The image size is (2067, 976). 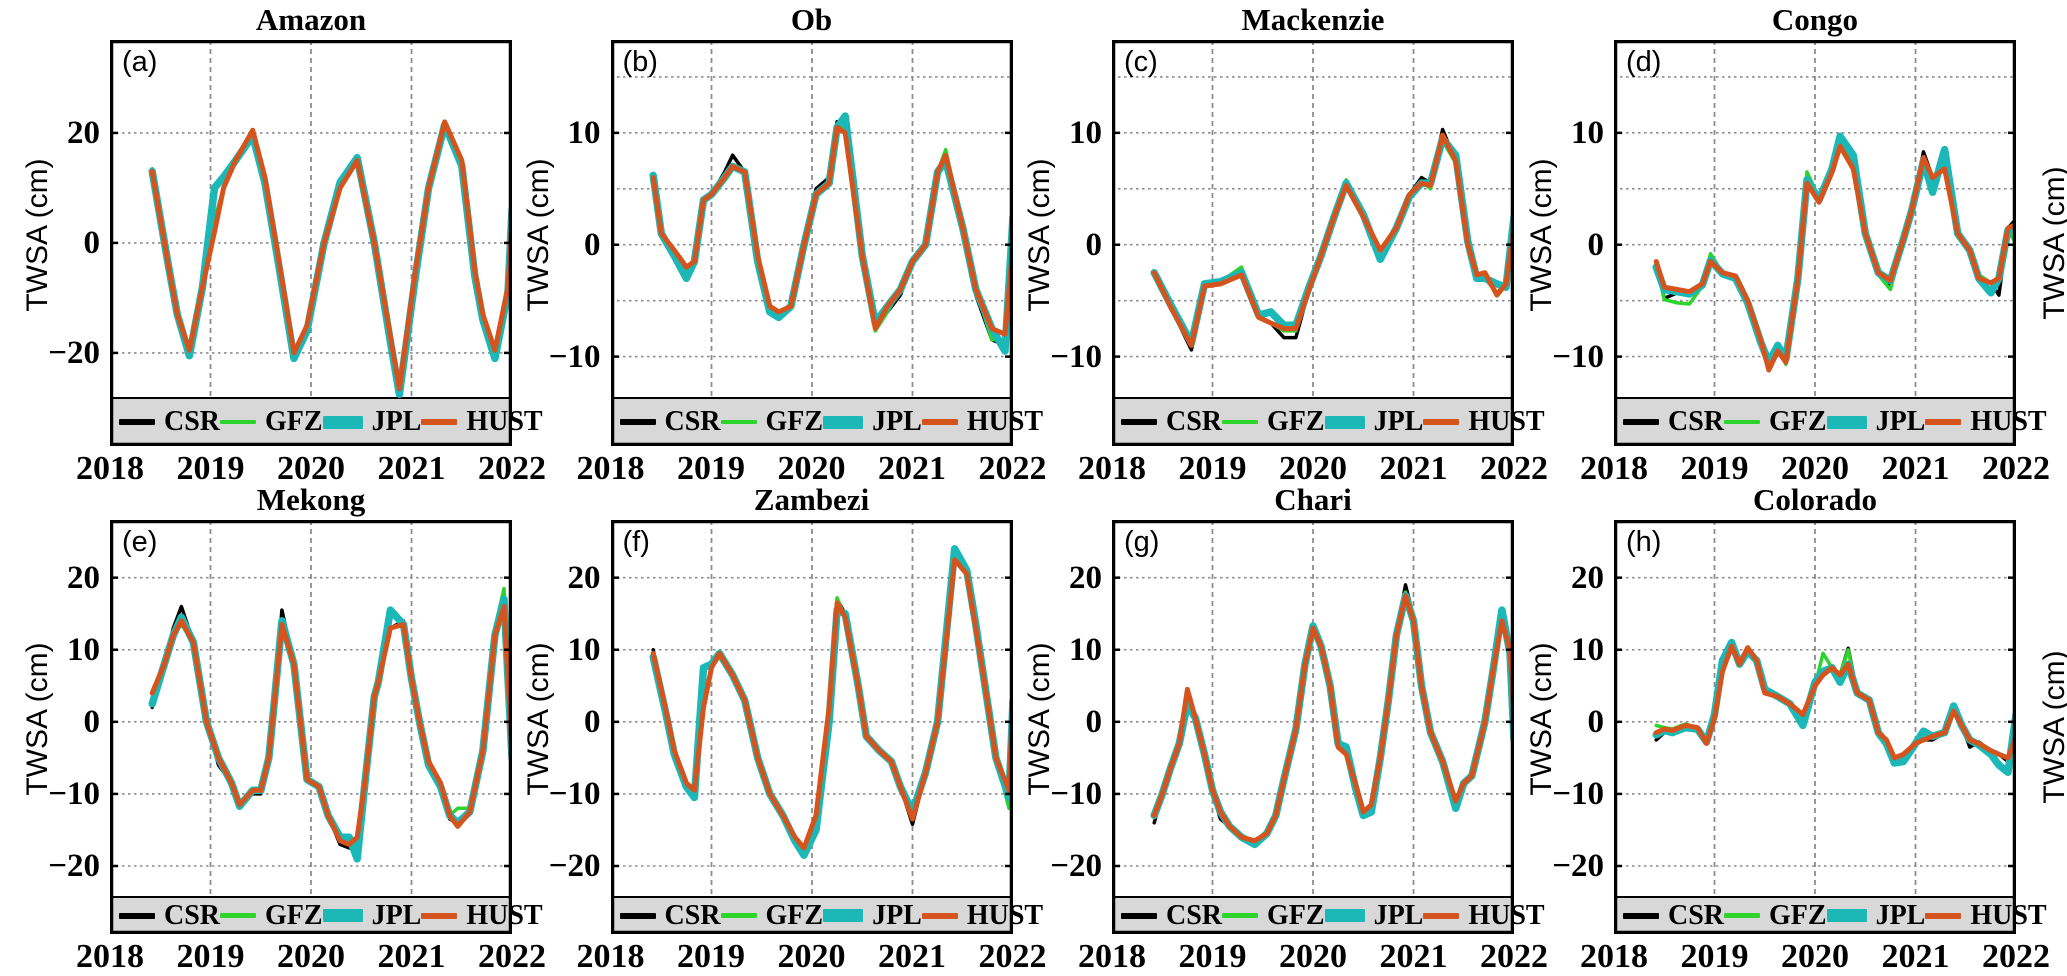 I want to click on panel-title-mekong: Mekong, so click(x=311, y=499).